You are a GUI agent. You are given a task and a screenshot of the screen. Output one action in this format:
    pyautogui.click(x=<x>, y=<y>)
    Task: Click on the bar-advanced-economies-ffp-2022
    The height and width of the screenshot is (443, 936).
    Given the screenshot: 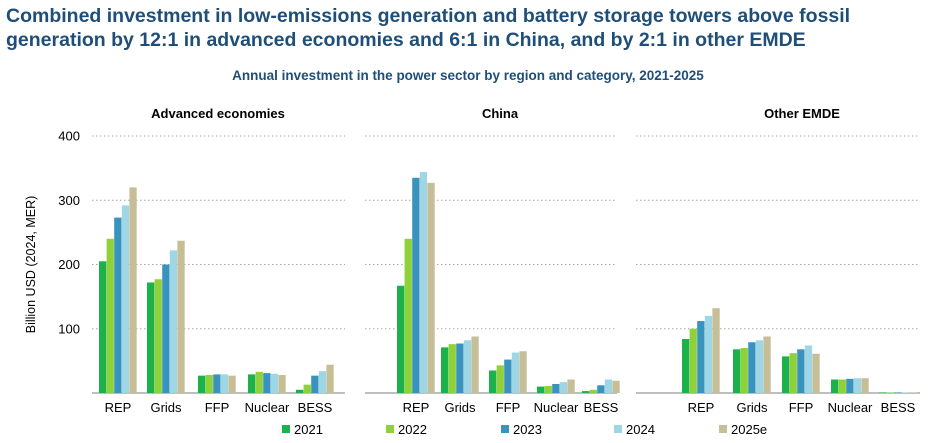 What is the action you would take?
    pyautogui.click(x=209, y=384)
    